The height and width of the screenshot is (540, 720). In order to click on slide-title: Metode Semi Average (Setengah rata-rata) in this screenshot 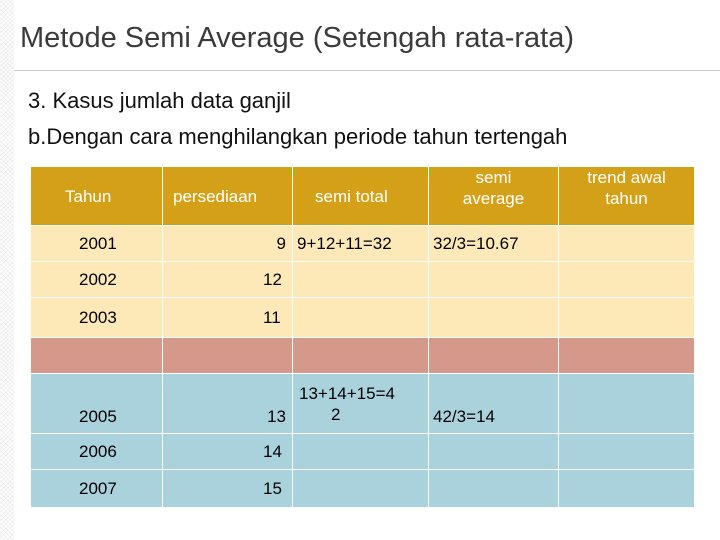, I will do `click(297, 38)`.